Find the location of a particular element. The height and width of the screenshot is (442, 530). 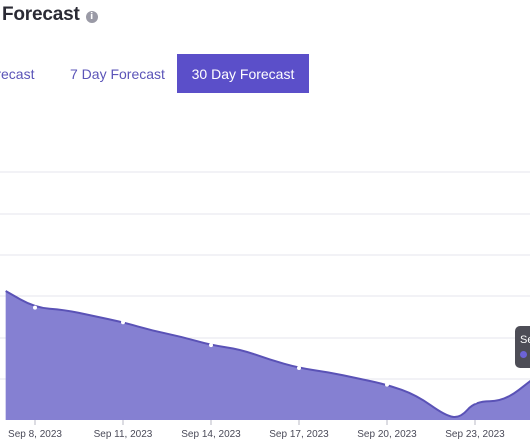

tab-7-day-forecast: 7 Day Forecast is located at coordinates (117, 73).